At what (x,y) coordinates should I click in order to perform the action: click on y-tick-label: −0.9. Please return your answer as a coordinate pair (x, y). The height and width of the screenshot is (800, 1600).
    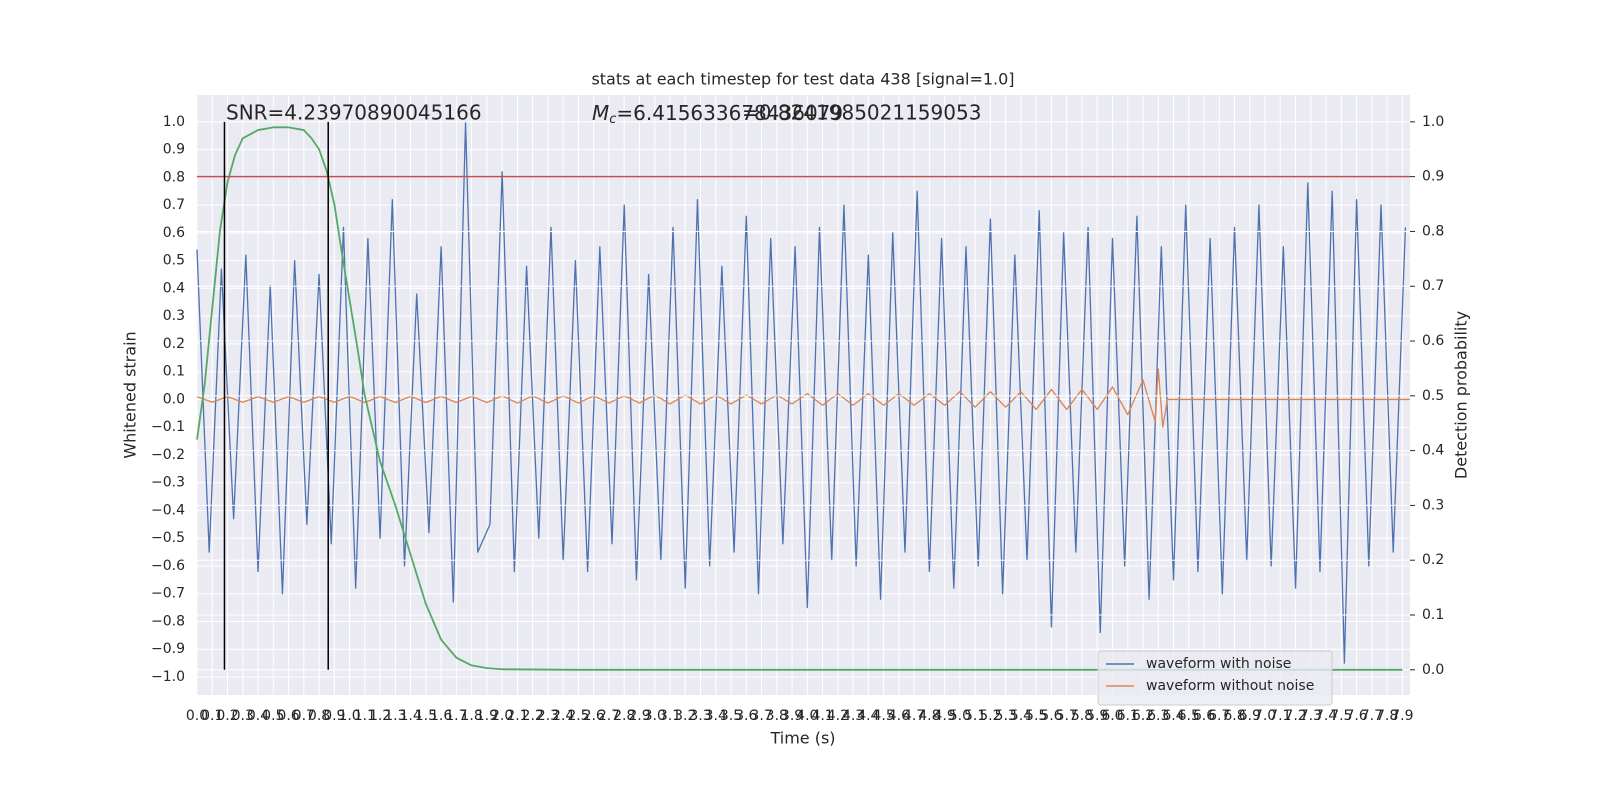
    Looking at the image, I should click on (168, 649).